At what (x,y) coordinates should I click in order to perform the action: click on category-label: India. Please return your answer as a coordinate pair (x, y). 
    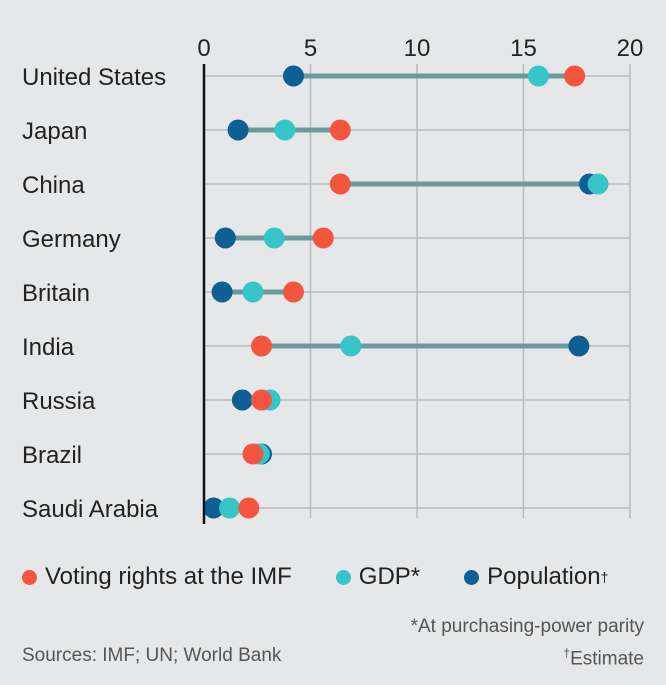
    Looking at the image, I should click on (48, 347).